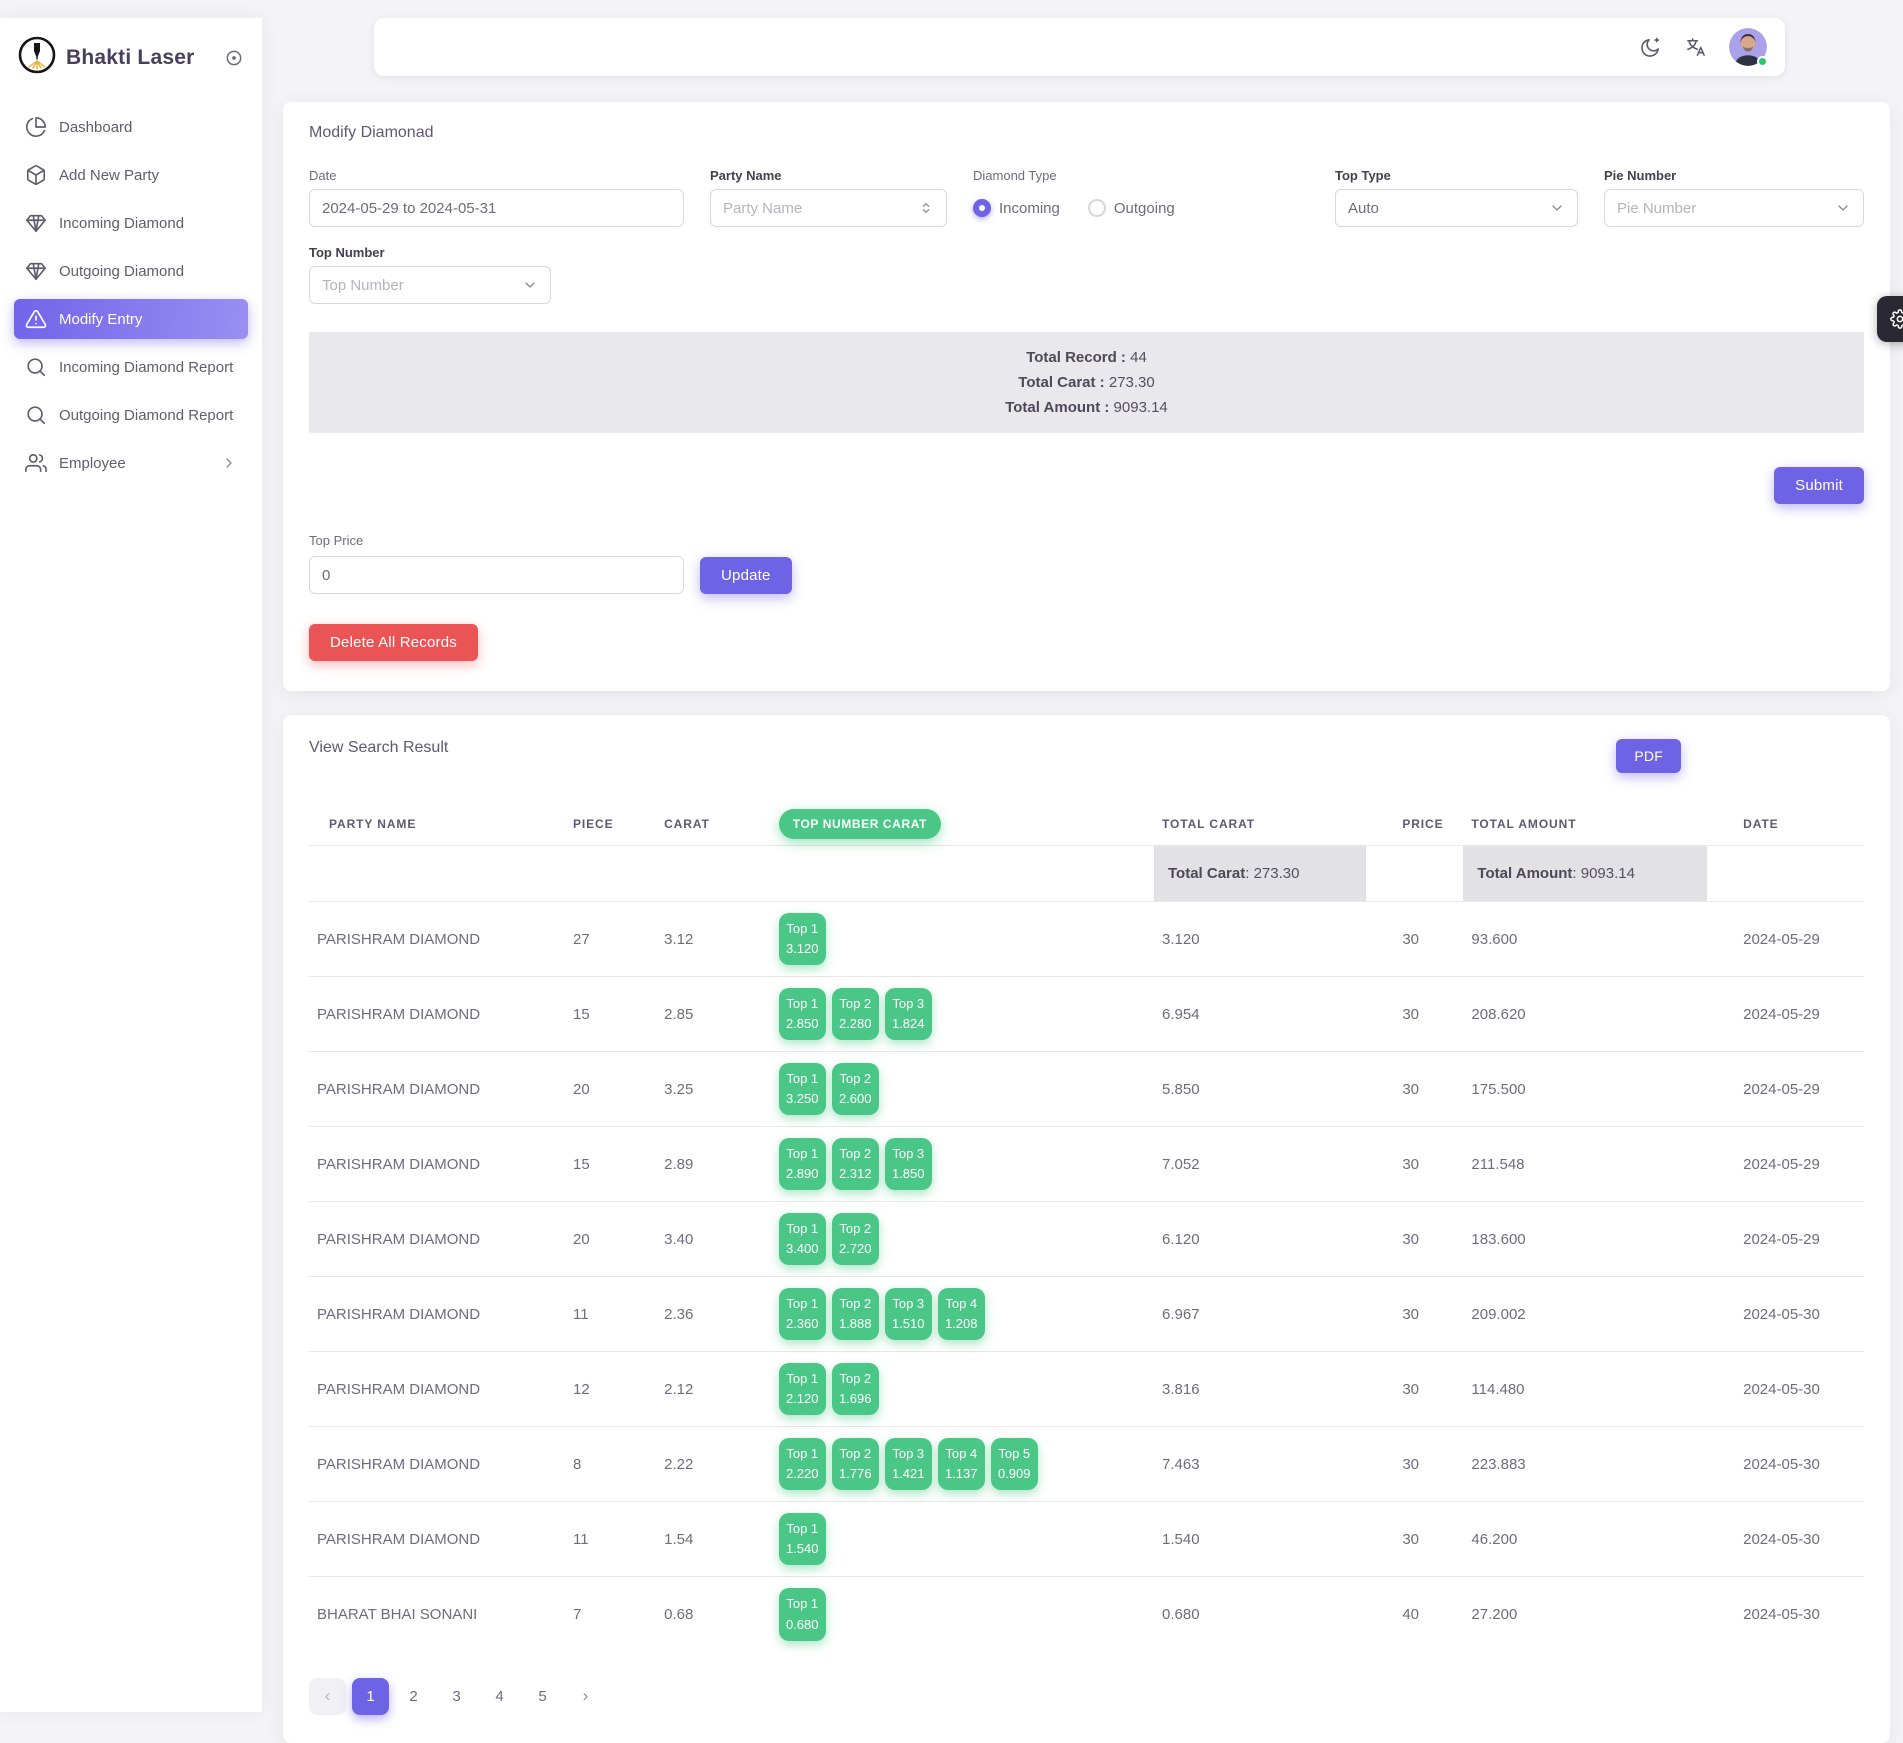  Describe the element at coordinates (1695, 47) in the screenshot. I see `language-icon` at that location.